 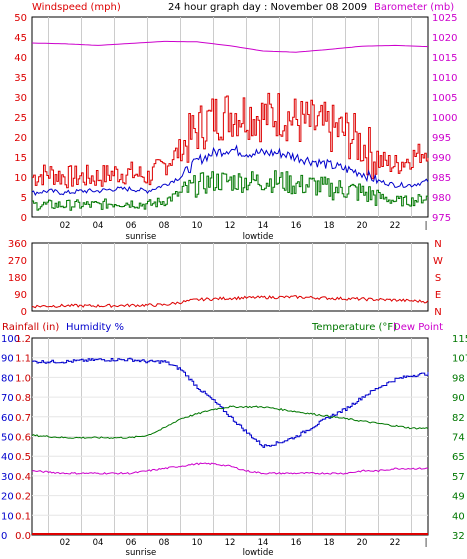 What do you see at coordinates (267, 7) in the screenshot?
I see `graph-title: 24 hour graph day : November 08 2009` at bounding box center [267, 7].